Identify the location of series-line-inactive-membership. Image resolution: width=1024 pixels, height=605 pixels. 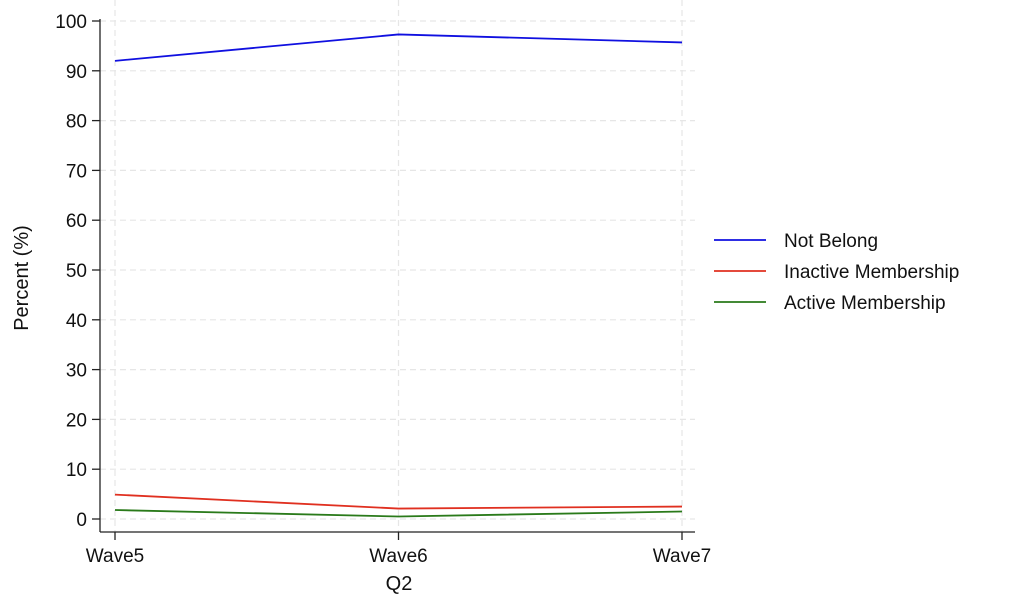
(398, 501).